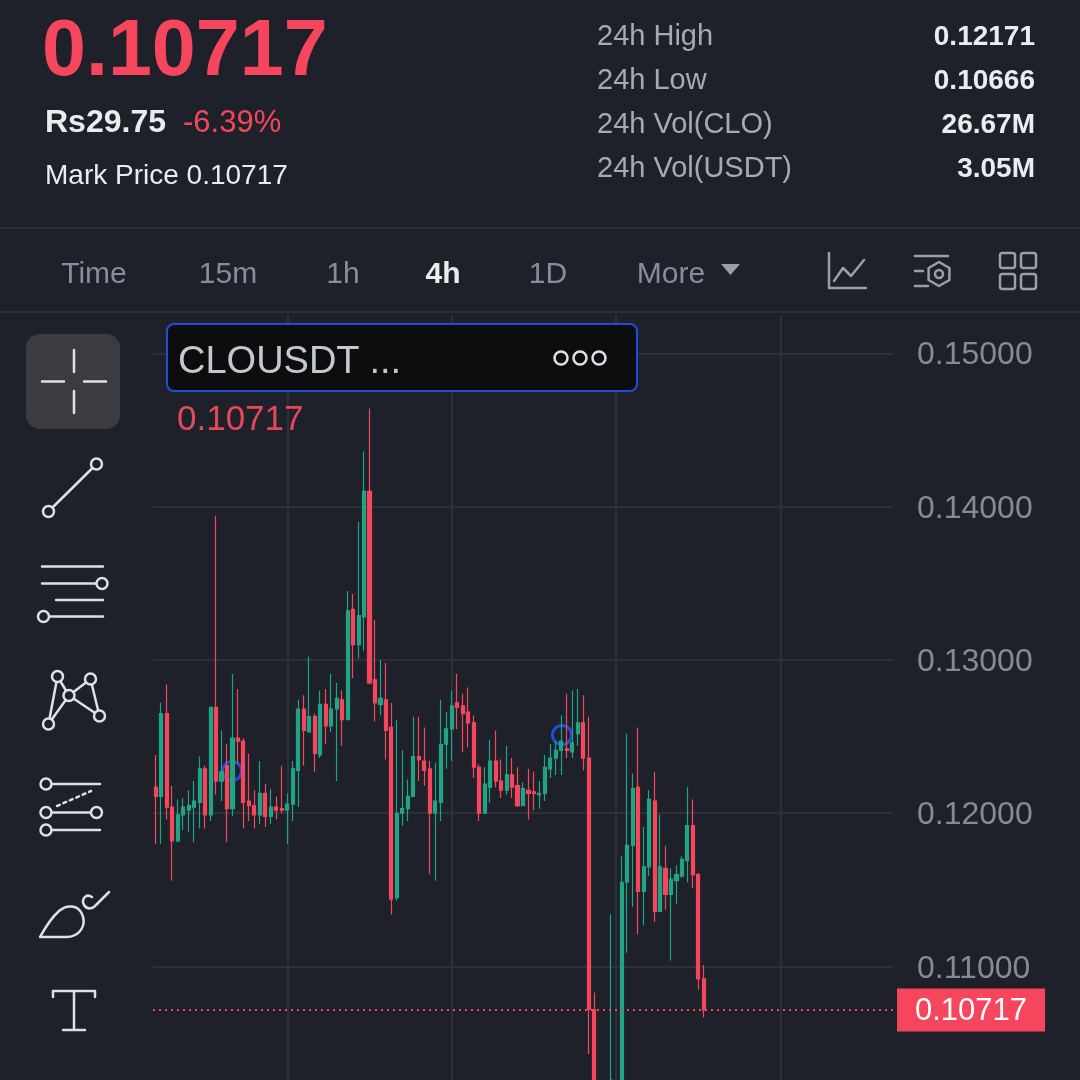 The height and width of the screenshot is (1080, 1080). I want to click on y-tick-label: 0.11000, so click(974, 966).